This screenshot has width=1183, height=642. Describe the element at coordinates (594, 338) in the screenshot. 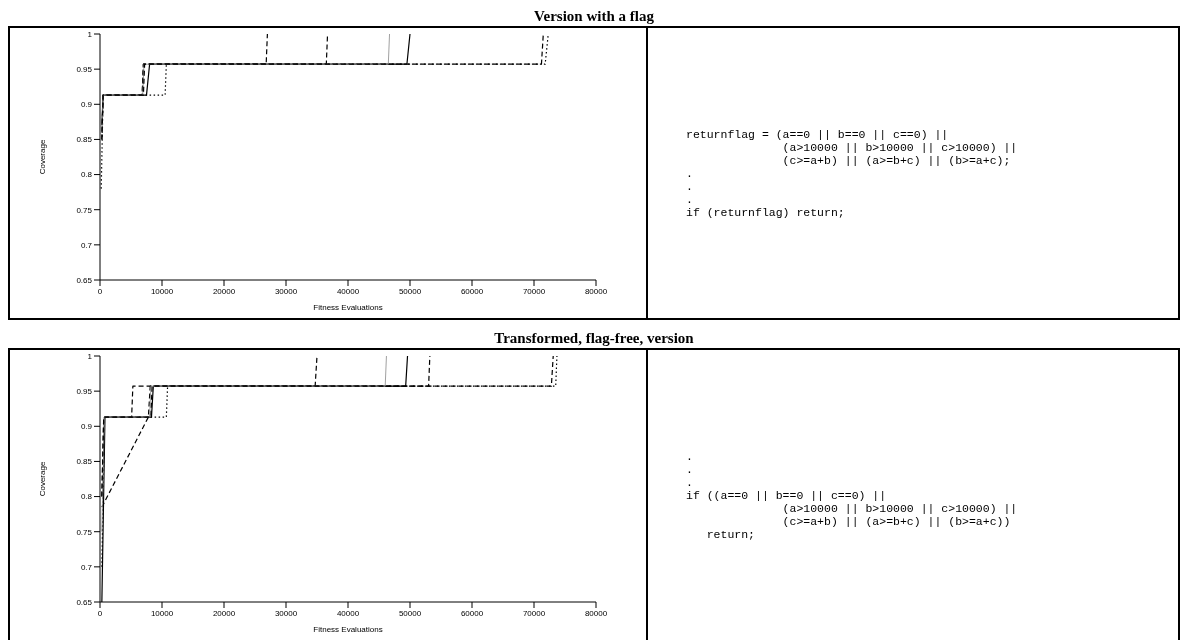

I see `chart-title: Transformed, flag-free, version` at that location.